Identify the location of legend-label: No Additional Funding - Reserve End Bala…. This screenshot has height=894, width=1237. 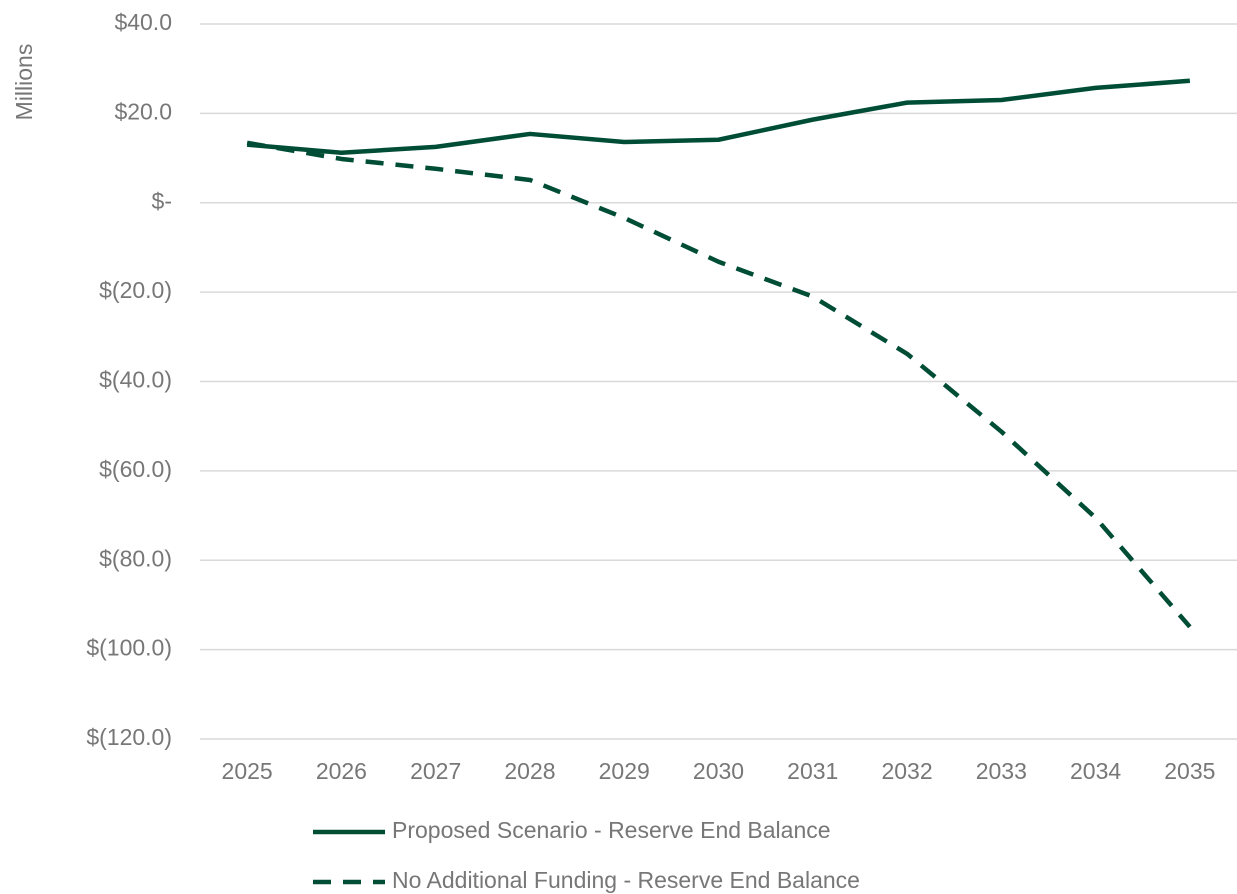
(626, 880).